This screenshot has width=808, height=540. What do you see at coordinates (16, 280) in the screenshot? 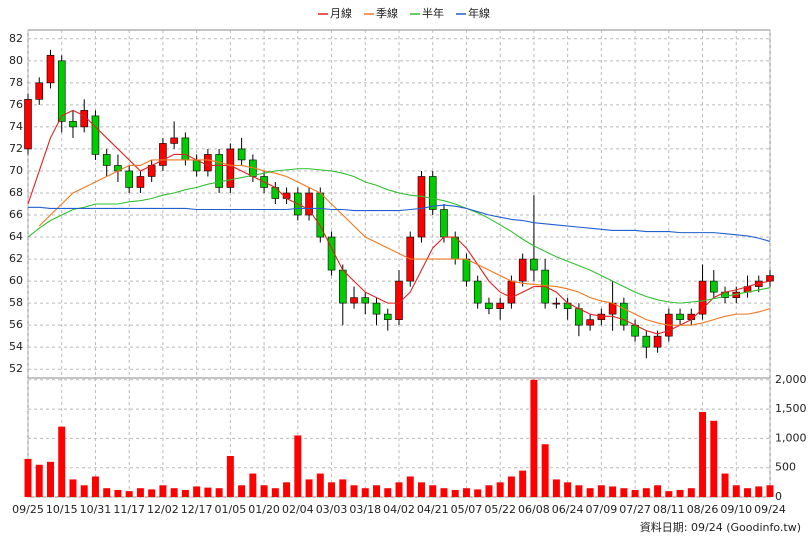
I see `y-tick-label: 60` at bounding box center [16, 280].